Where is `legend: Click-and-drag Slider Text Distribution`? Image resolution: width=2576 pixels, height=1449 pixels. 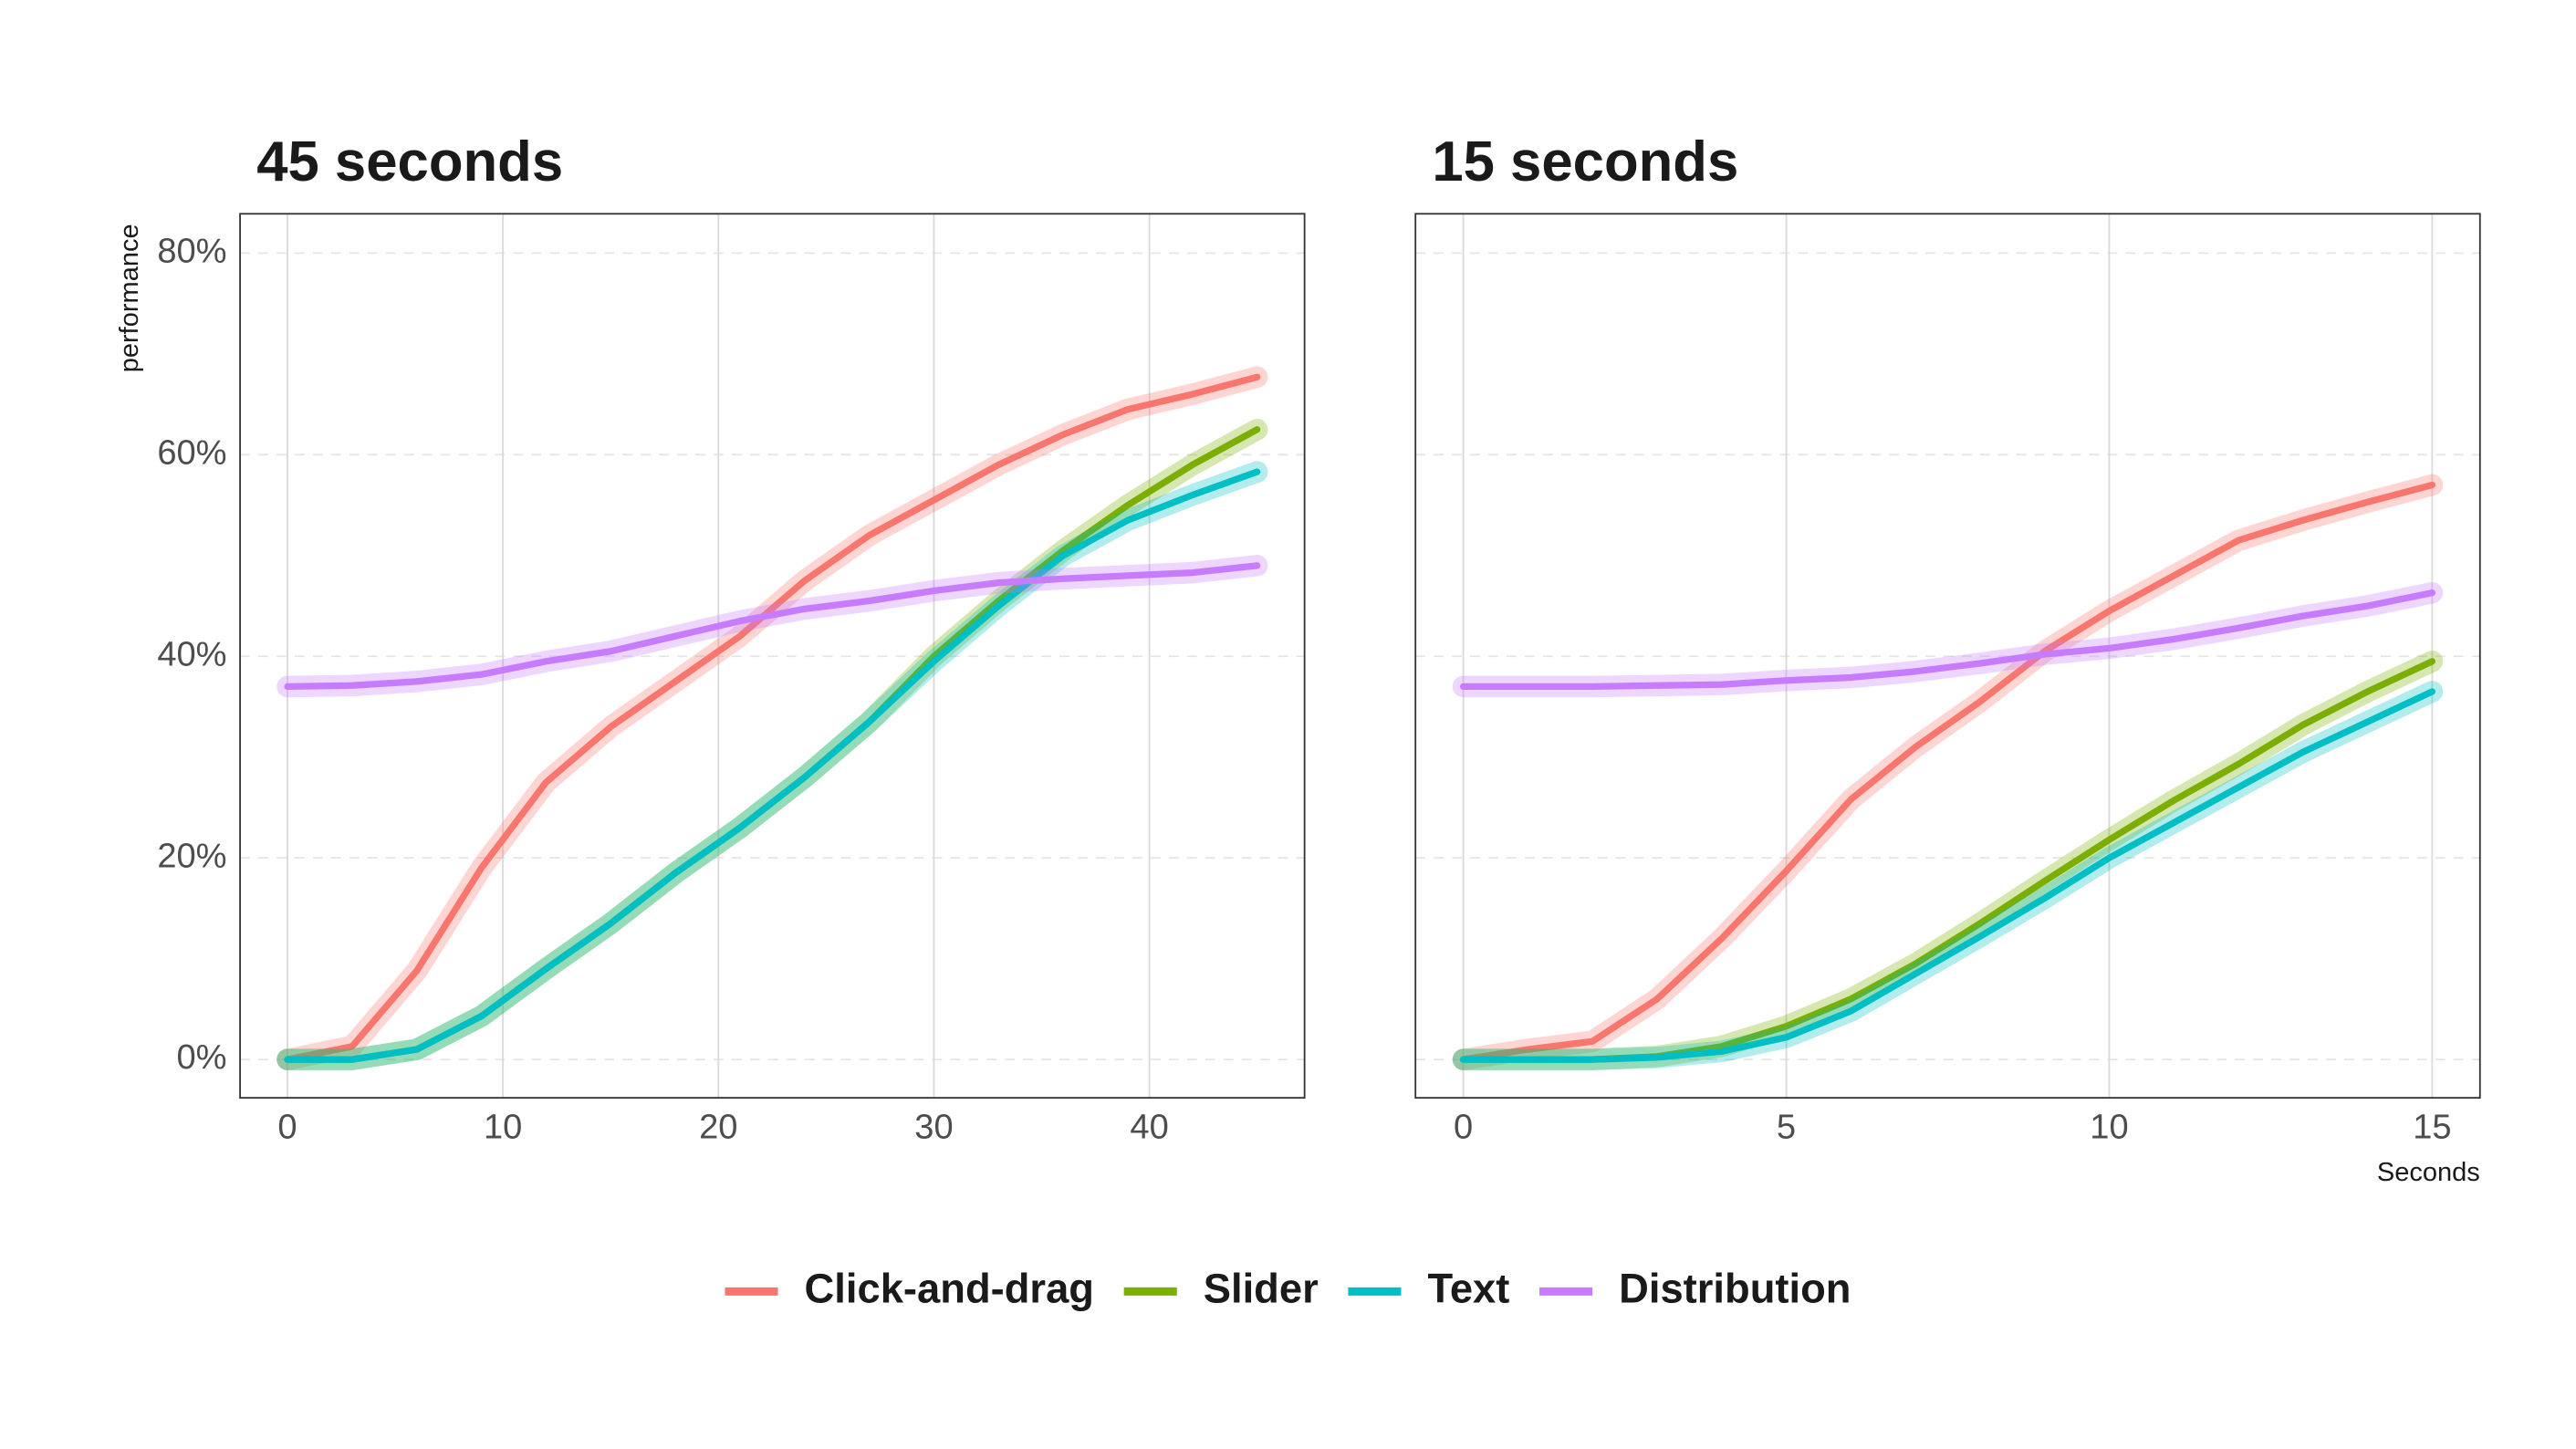 legend: Click-and-drag Slider Text Distribution is located at coordinates (1288, 1288).